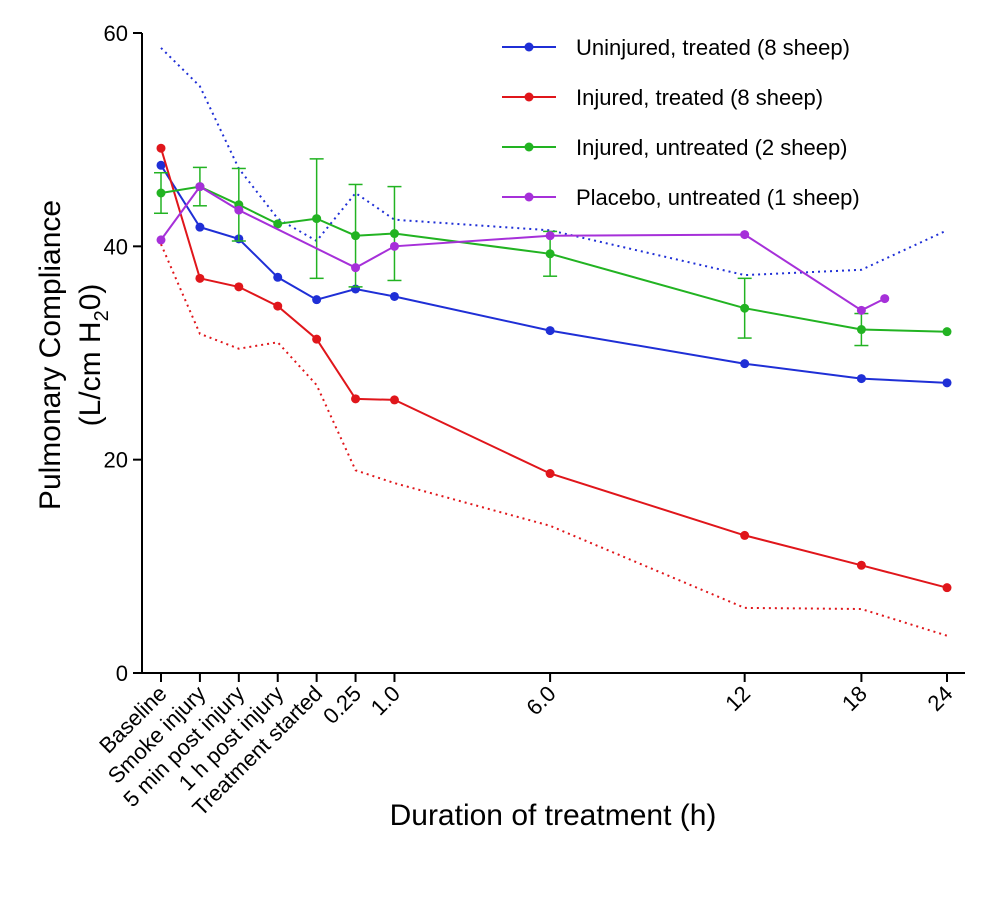  I want to click on y-axis-title-line2: (L/cm H20), so click(93, 355).